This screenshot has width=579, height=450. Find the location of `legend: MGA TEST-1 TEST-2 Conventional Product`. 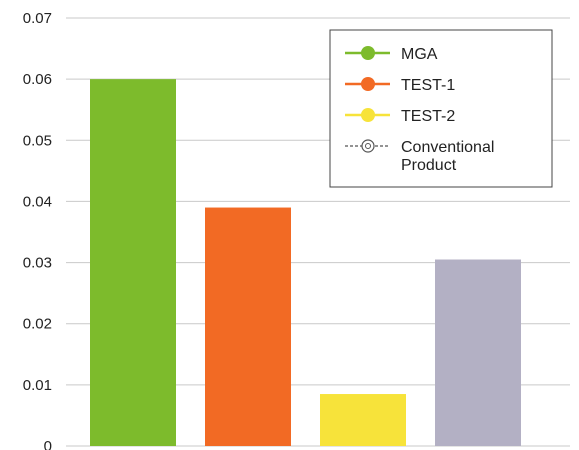

legend: MGA TEST-1 TEST-2 Conventional Product is located at coordinates (441, 108).